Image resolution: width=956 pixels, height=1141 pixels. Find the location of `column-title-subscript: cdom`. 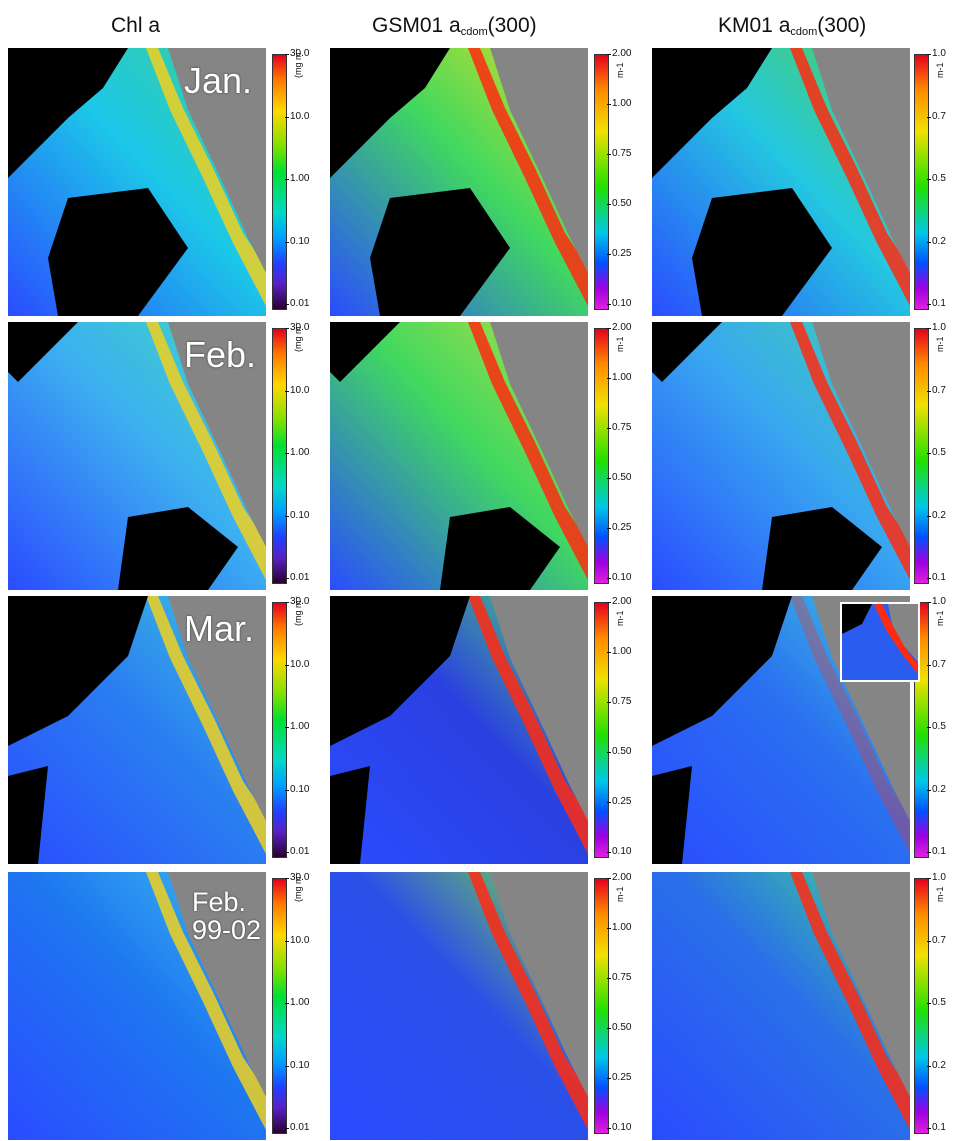

column-title-subscript: cdom is located at coordinates (474, 32).